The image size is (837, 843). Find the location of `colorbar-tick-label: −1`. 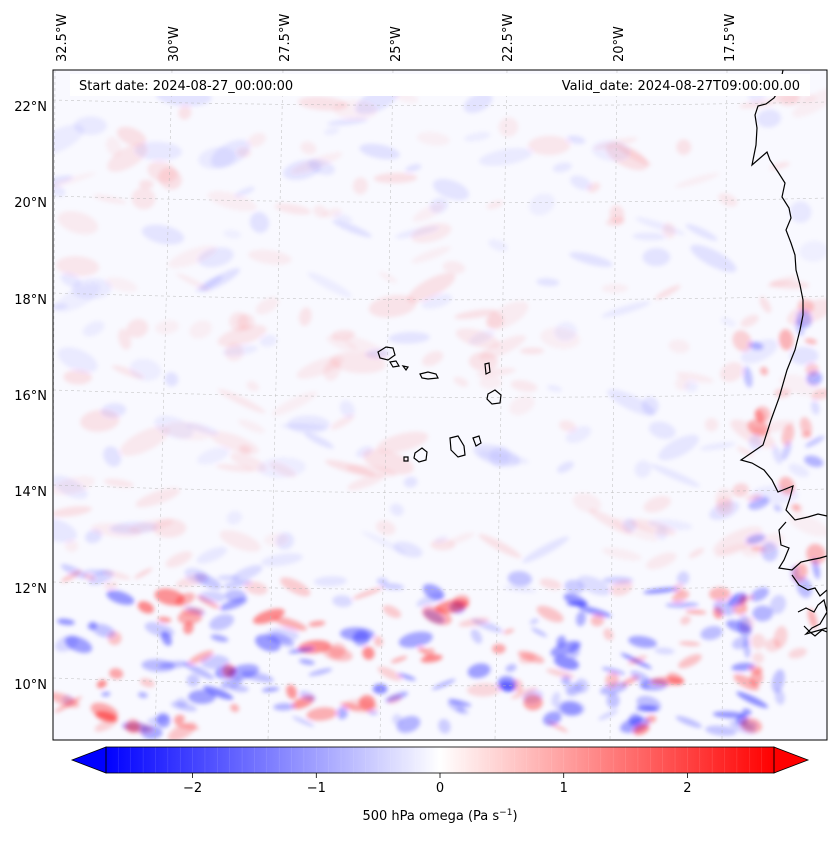

colorbar-tick-label: −1 is located at coordinates (316, 788).